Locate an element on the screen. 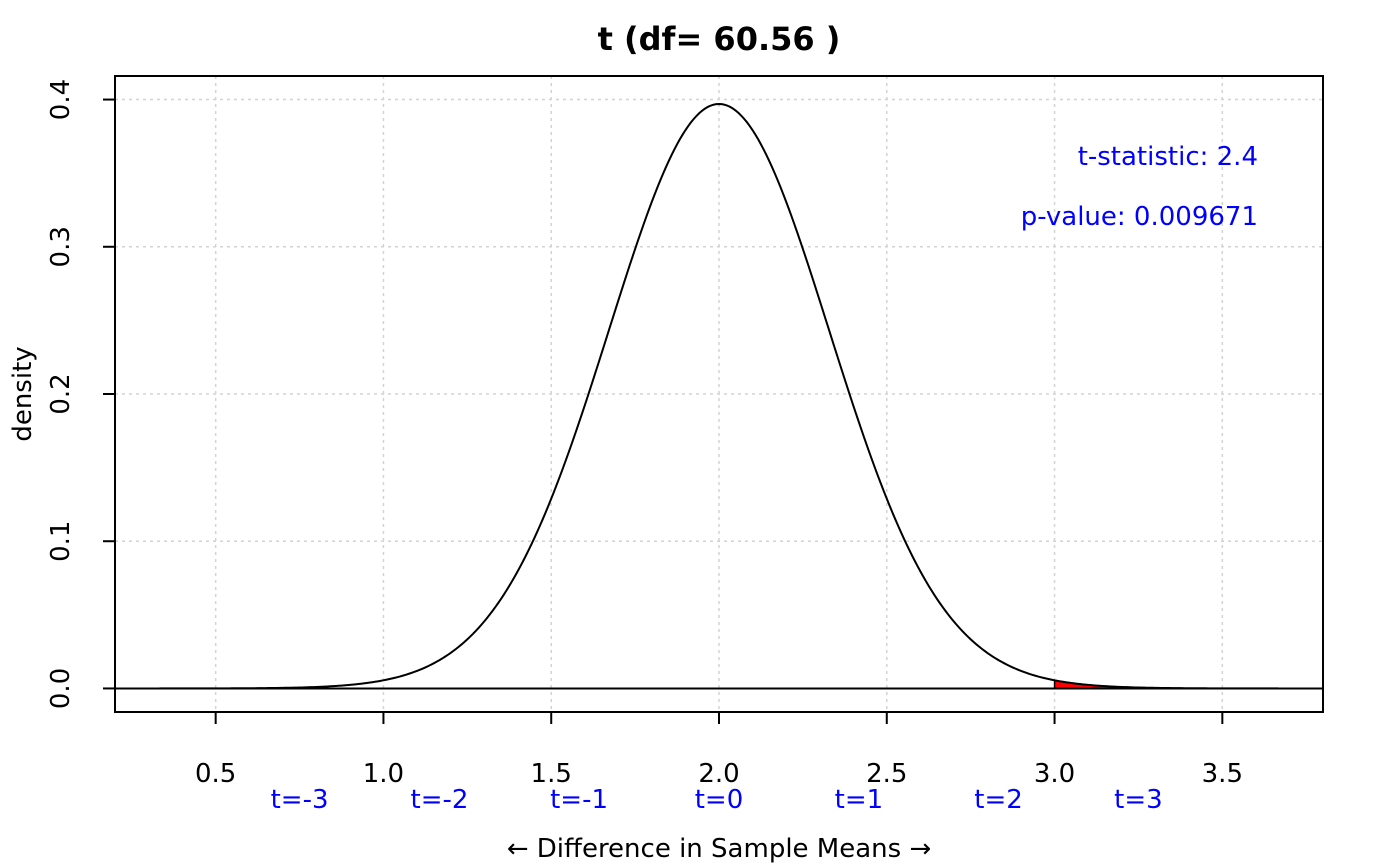 This screenshot has width=1400, height=866. t-statistic-annotation: t-statistic: 2.4 is located at coordinates (1168, 157).